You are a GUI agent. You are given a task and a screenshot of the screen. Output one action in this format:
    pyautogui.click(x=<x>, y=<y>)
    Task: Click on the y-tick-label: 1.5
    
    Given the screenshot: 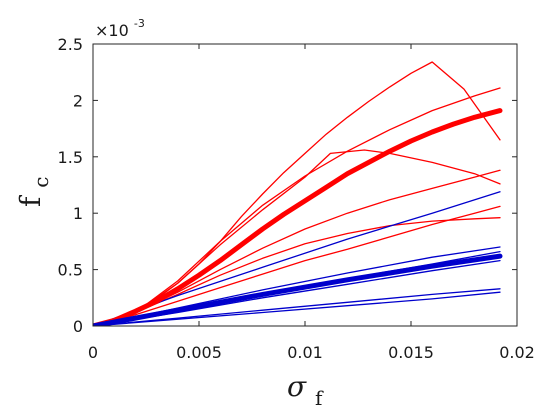 What is the action you would take?
    pyautogui.click(x=70, y=157)
    